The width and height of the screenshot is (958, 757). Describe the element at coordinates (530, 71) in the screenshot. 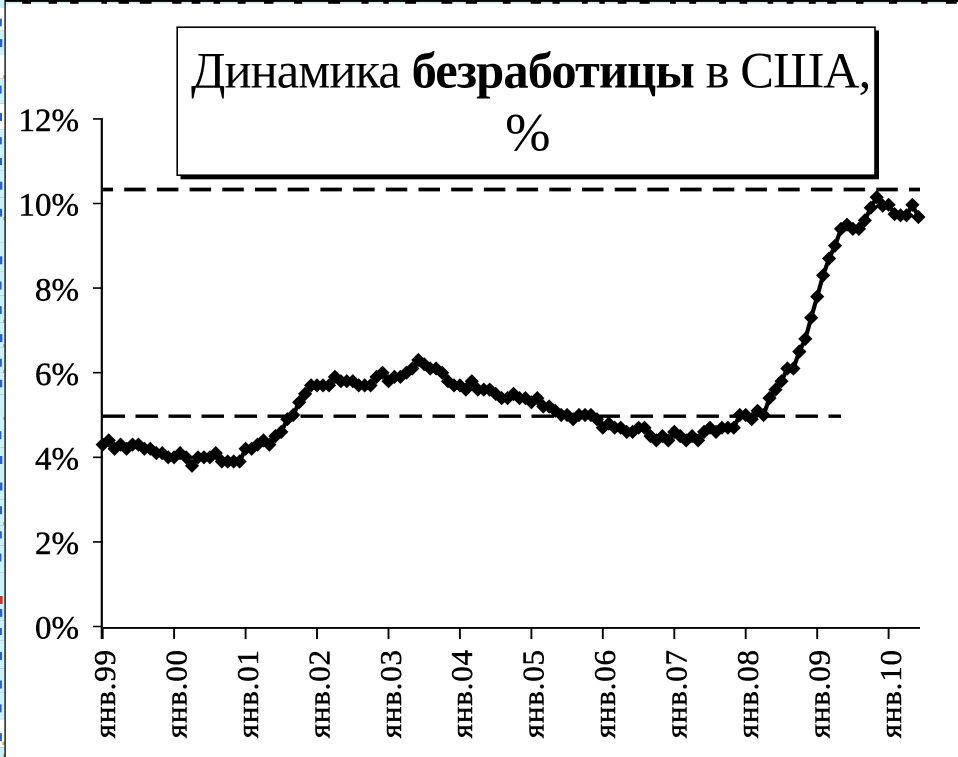

I see `svg-text: Динамика безработицы в США,` at that location.